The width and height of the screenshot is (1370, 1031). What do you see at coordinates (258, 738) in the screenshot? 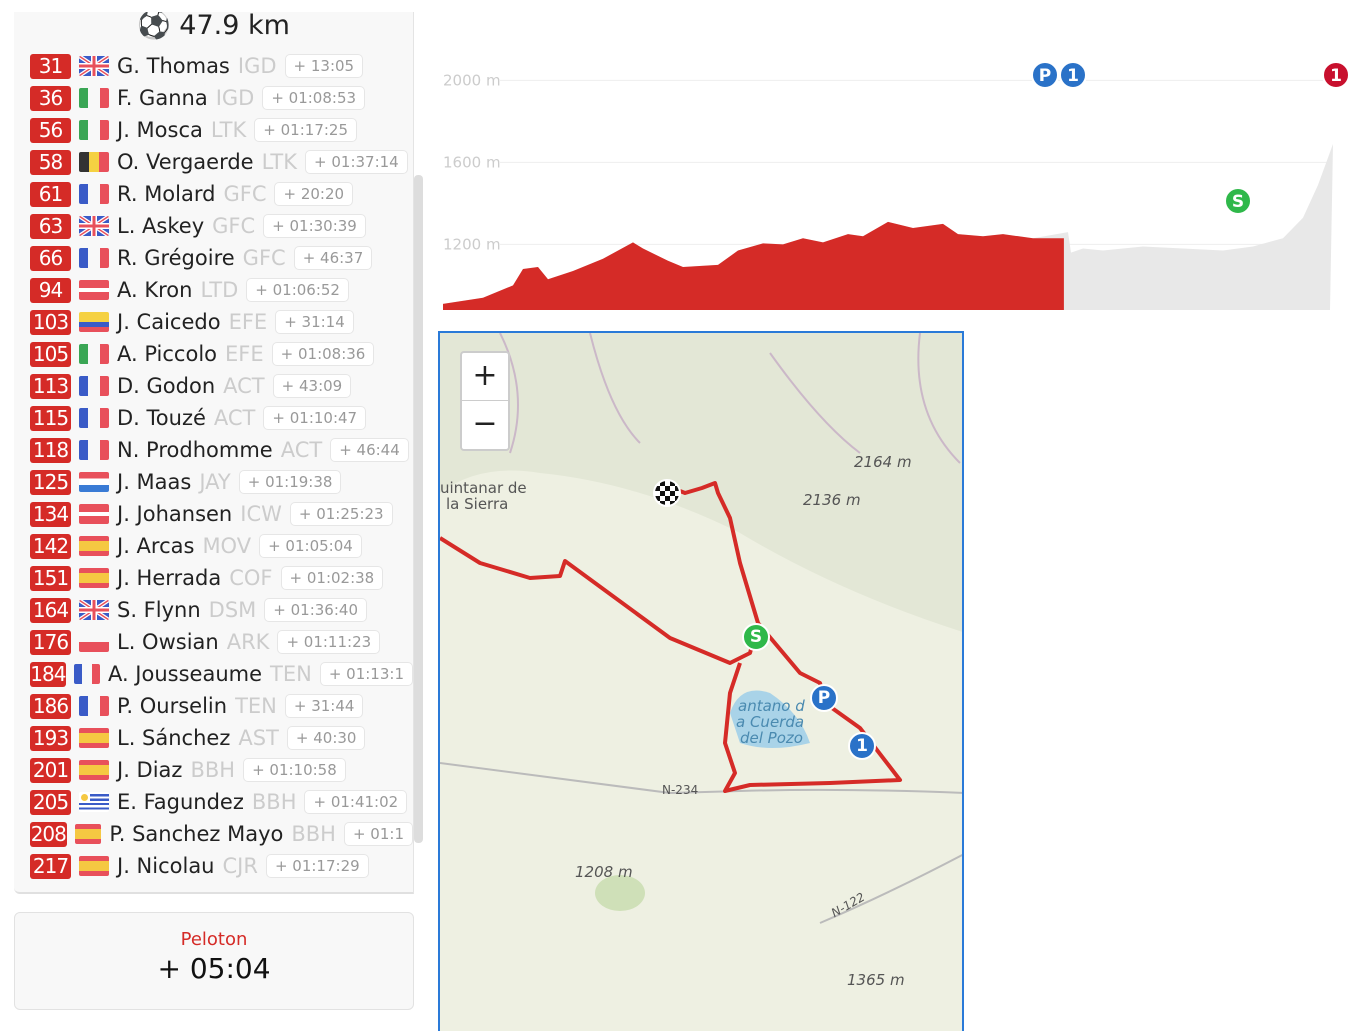
I see `team-code: AST` at bounding box center [258, 738].